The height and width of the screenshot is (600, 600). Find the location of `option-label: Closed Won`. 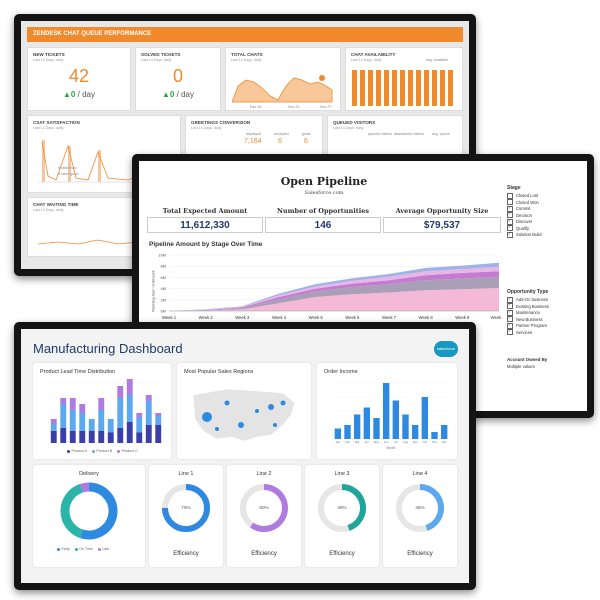

option-label: Closed Won is located at coordinates (527, 202).